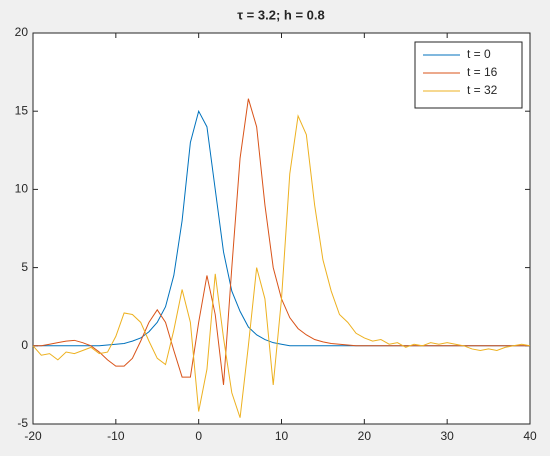 This screenshot has height=456, width=550. What do you see at coordinates (22, 423) in the screenshot?
I see `y-tick-label: -5` at bounding box center [22, 423].